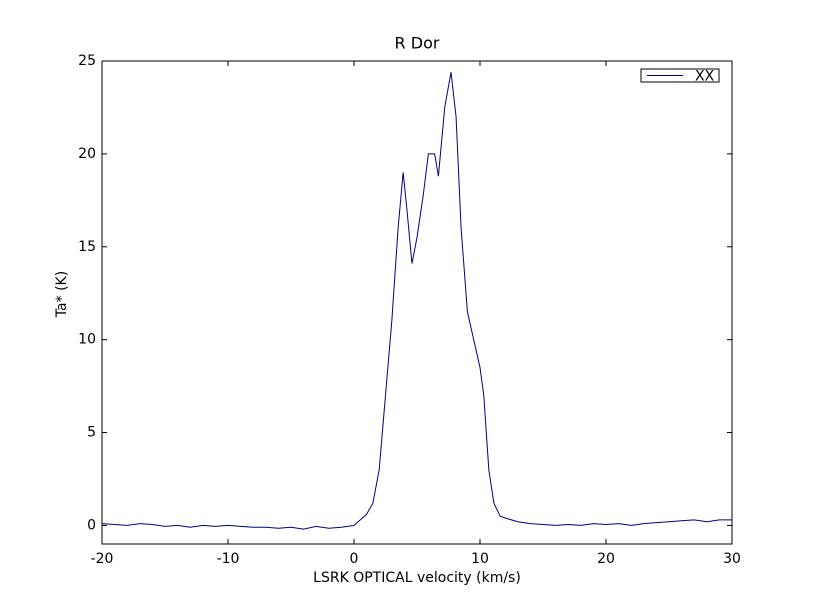 This screenshot has width=813, height=613. I want to click on chart-title: R Dor, so click(417, 43).